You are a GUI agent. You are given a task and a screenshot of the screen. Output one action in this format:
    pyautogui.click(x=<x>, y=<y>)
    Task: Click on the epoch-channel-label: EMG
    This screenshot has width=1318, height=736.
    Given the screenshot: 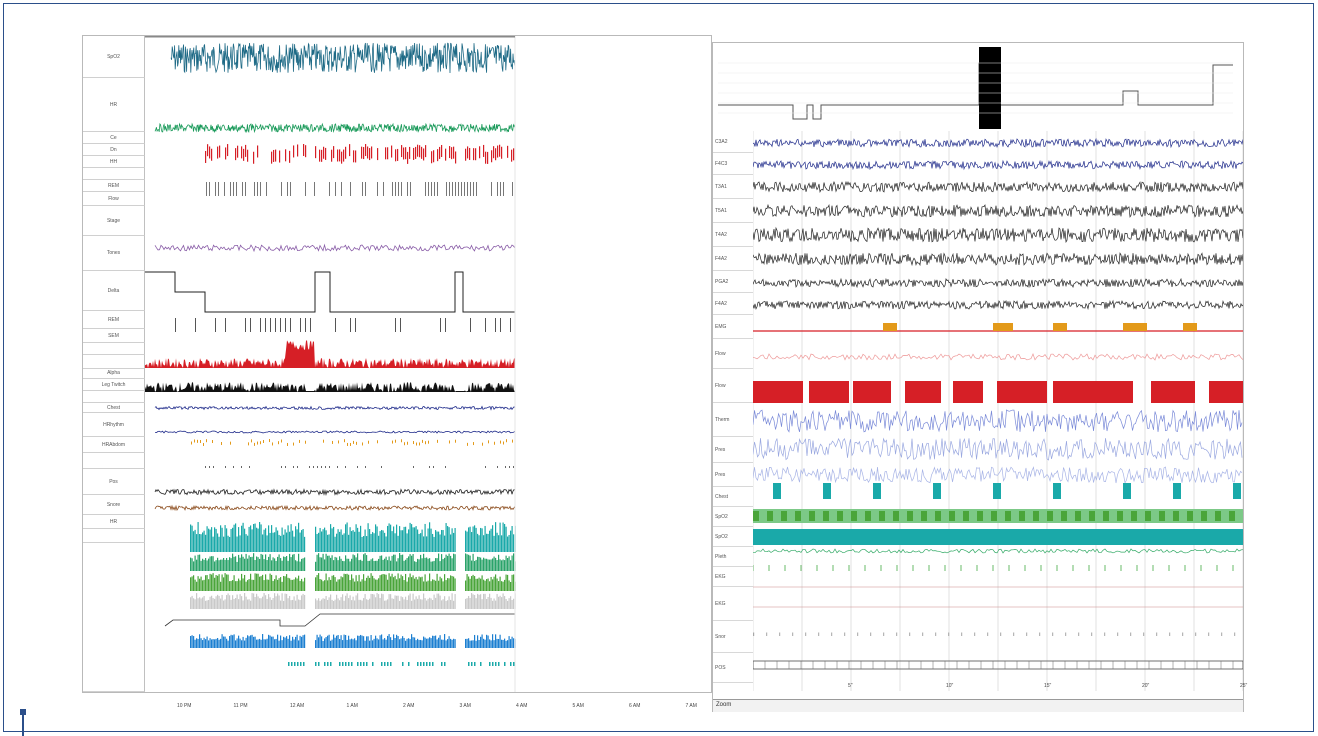 What is the action you would take?
    pyautogui.click(x=733, y=327)
    